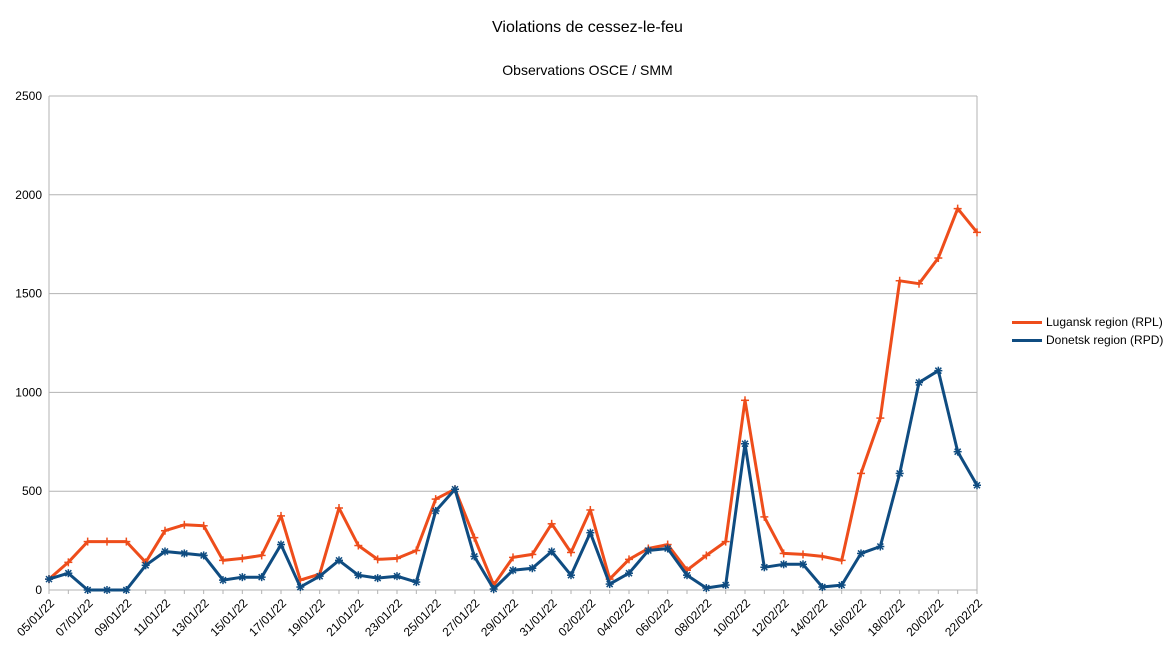 The image size is (1175, 654). I want to click on x-tick-label: 31/01/22, so click(538, 617).